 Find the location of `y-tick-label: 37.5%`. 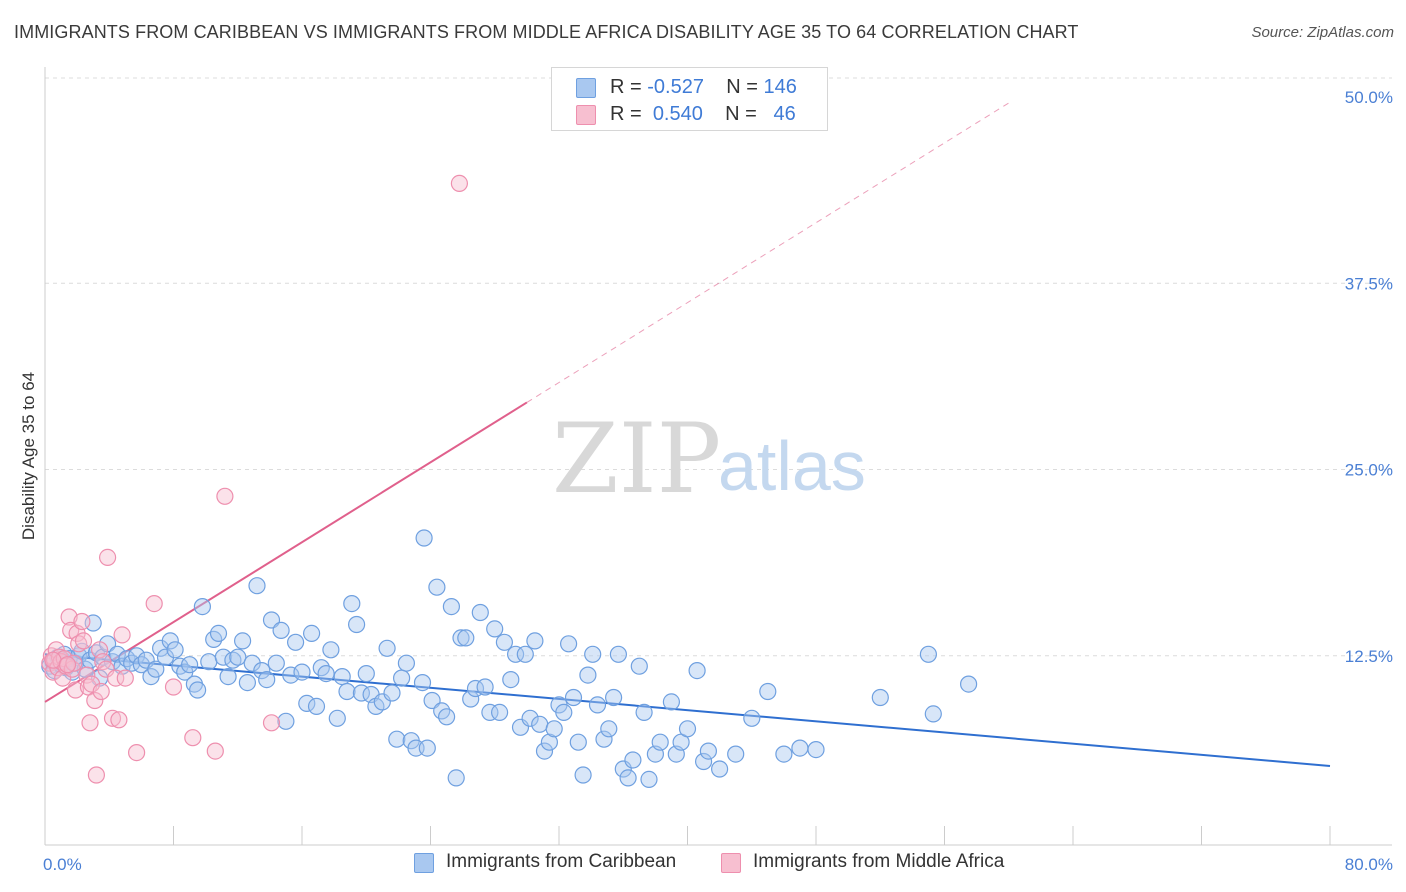

y-tick-label: 37.5% is located at coordinates (1369, 283).